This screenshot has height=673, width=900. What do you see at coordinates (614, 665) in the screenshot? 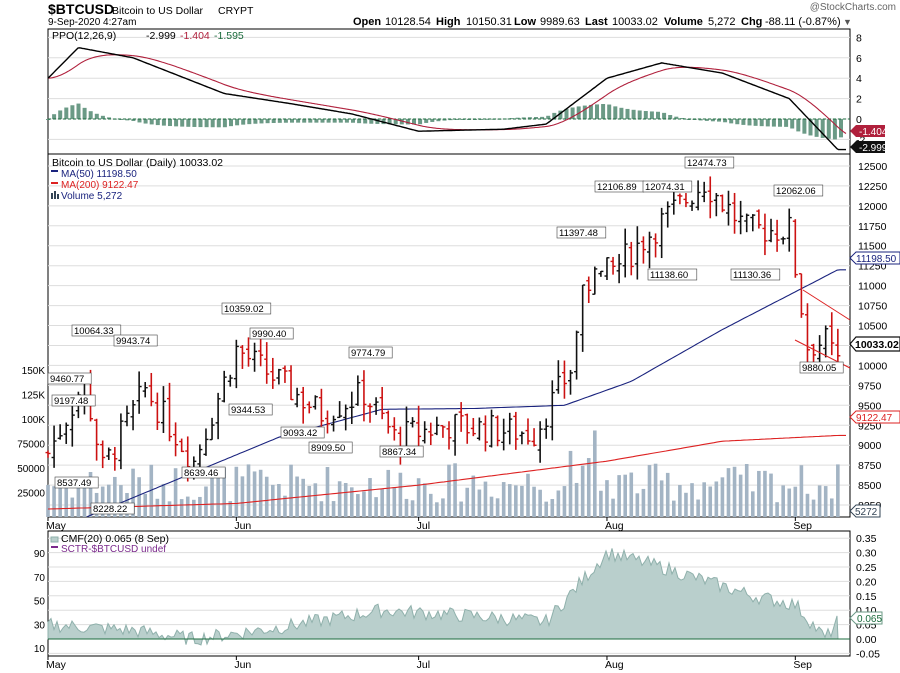
I see `month-label: Aug` at bounding box center [614, 665].